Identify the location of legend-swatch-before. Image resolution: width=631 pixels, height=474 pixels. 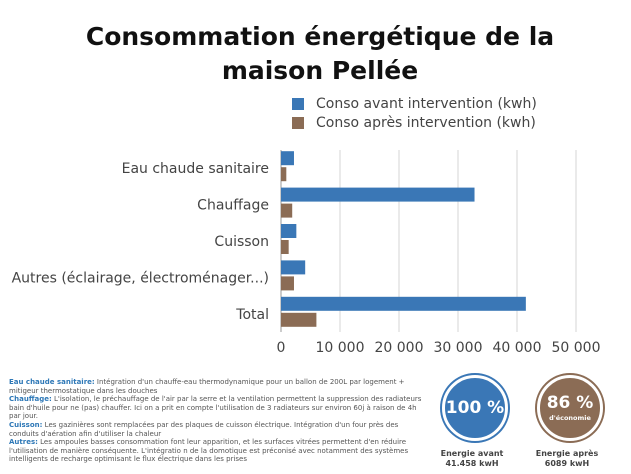
(298, 103).